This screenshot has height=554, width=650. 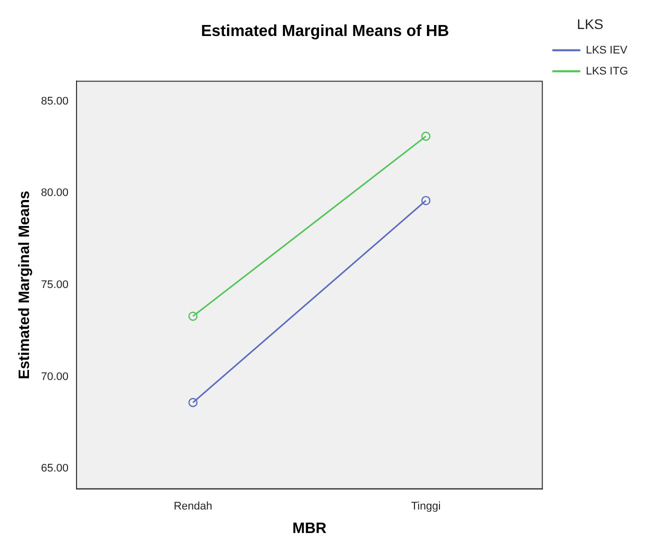 I want to click on y-tick-label: 75.00, so click(x=54, y=285).